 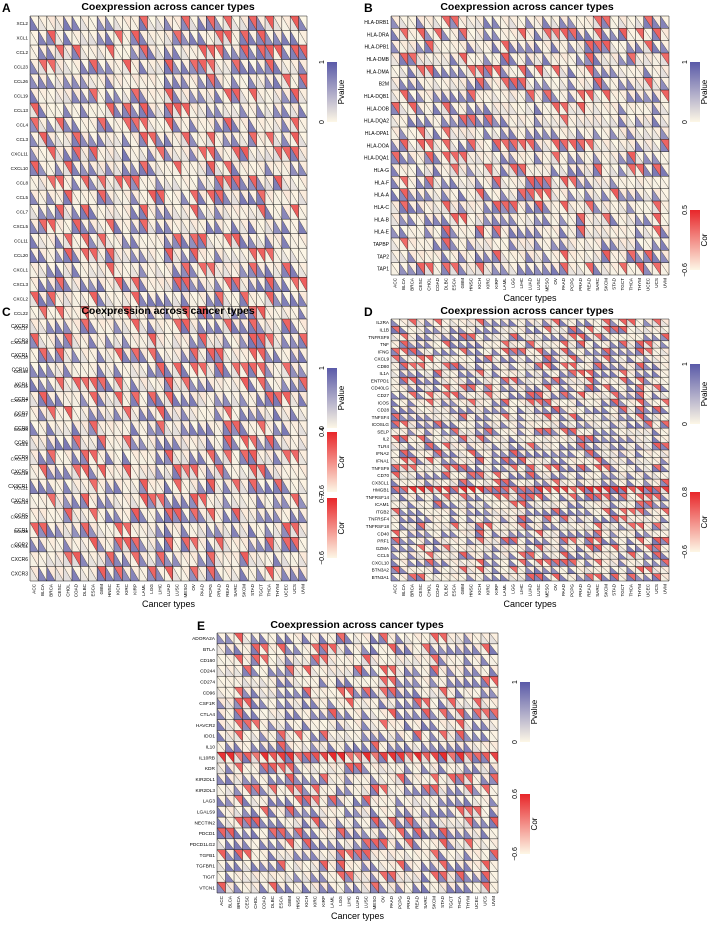 I want to click on panel-title: Coexpression across cancer types, so click(x=167, y=7).